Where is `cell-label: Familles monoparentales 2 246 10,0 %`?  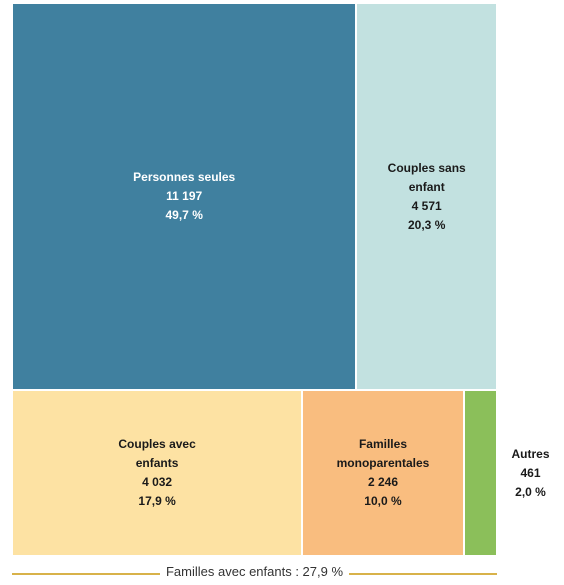
cell-label: Familles monoparentales 2 246 10,0 % is located at coordinates (383, 473).